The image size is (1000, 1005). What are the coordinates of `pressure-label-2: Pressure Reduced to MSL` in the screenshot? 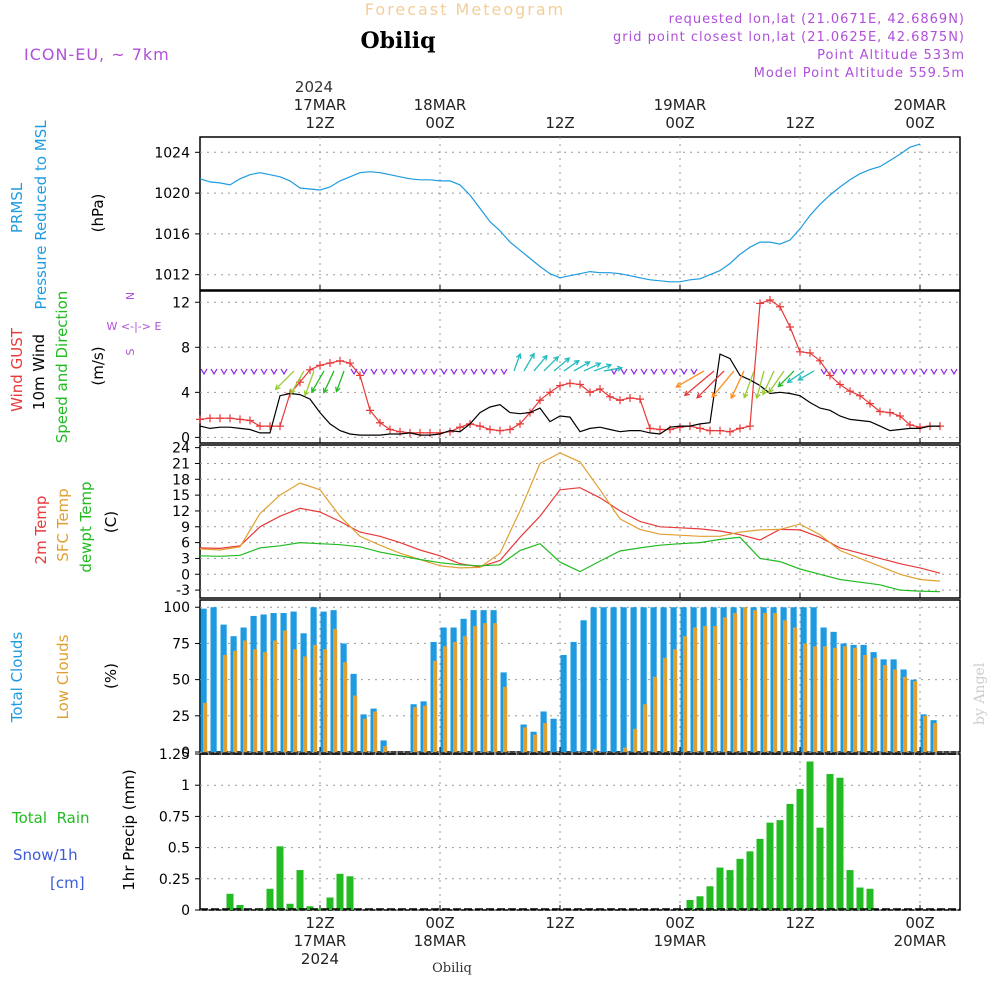 It's located at (41, 215).